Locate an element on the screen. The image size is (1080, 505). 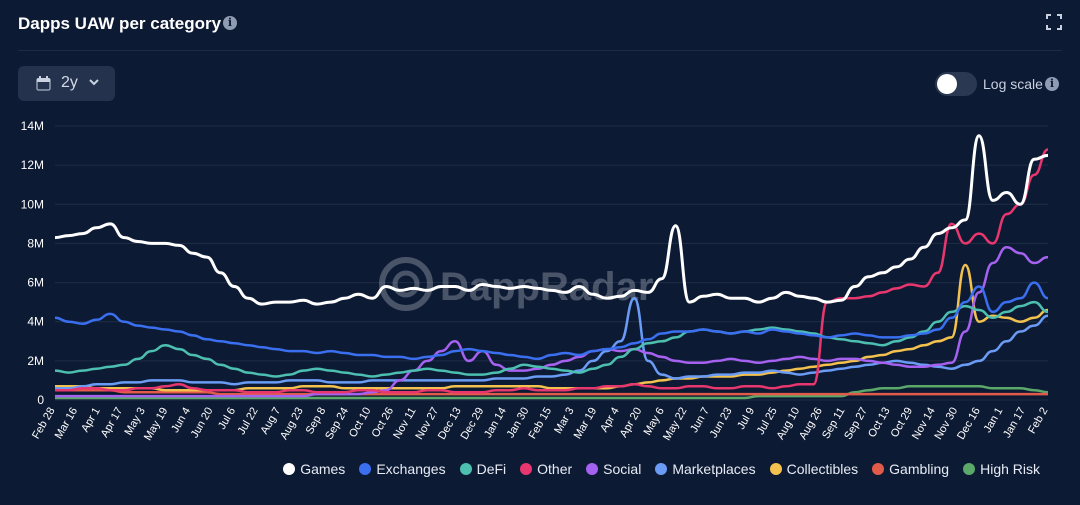
chart-header: Dapps UAW per category i is located at coordinates (540, 28).